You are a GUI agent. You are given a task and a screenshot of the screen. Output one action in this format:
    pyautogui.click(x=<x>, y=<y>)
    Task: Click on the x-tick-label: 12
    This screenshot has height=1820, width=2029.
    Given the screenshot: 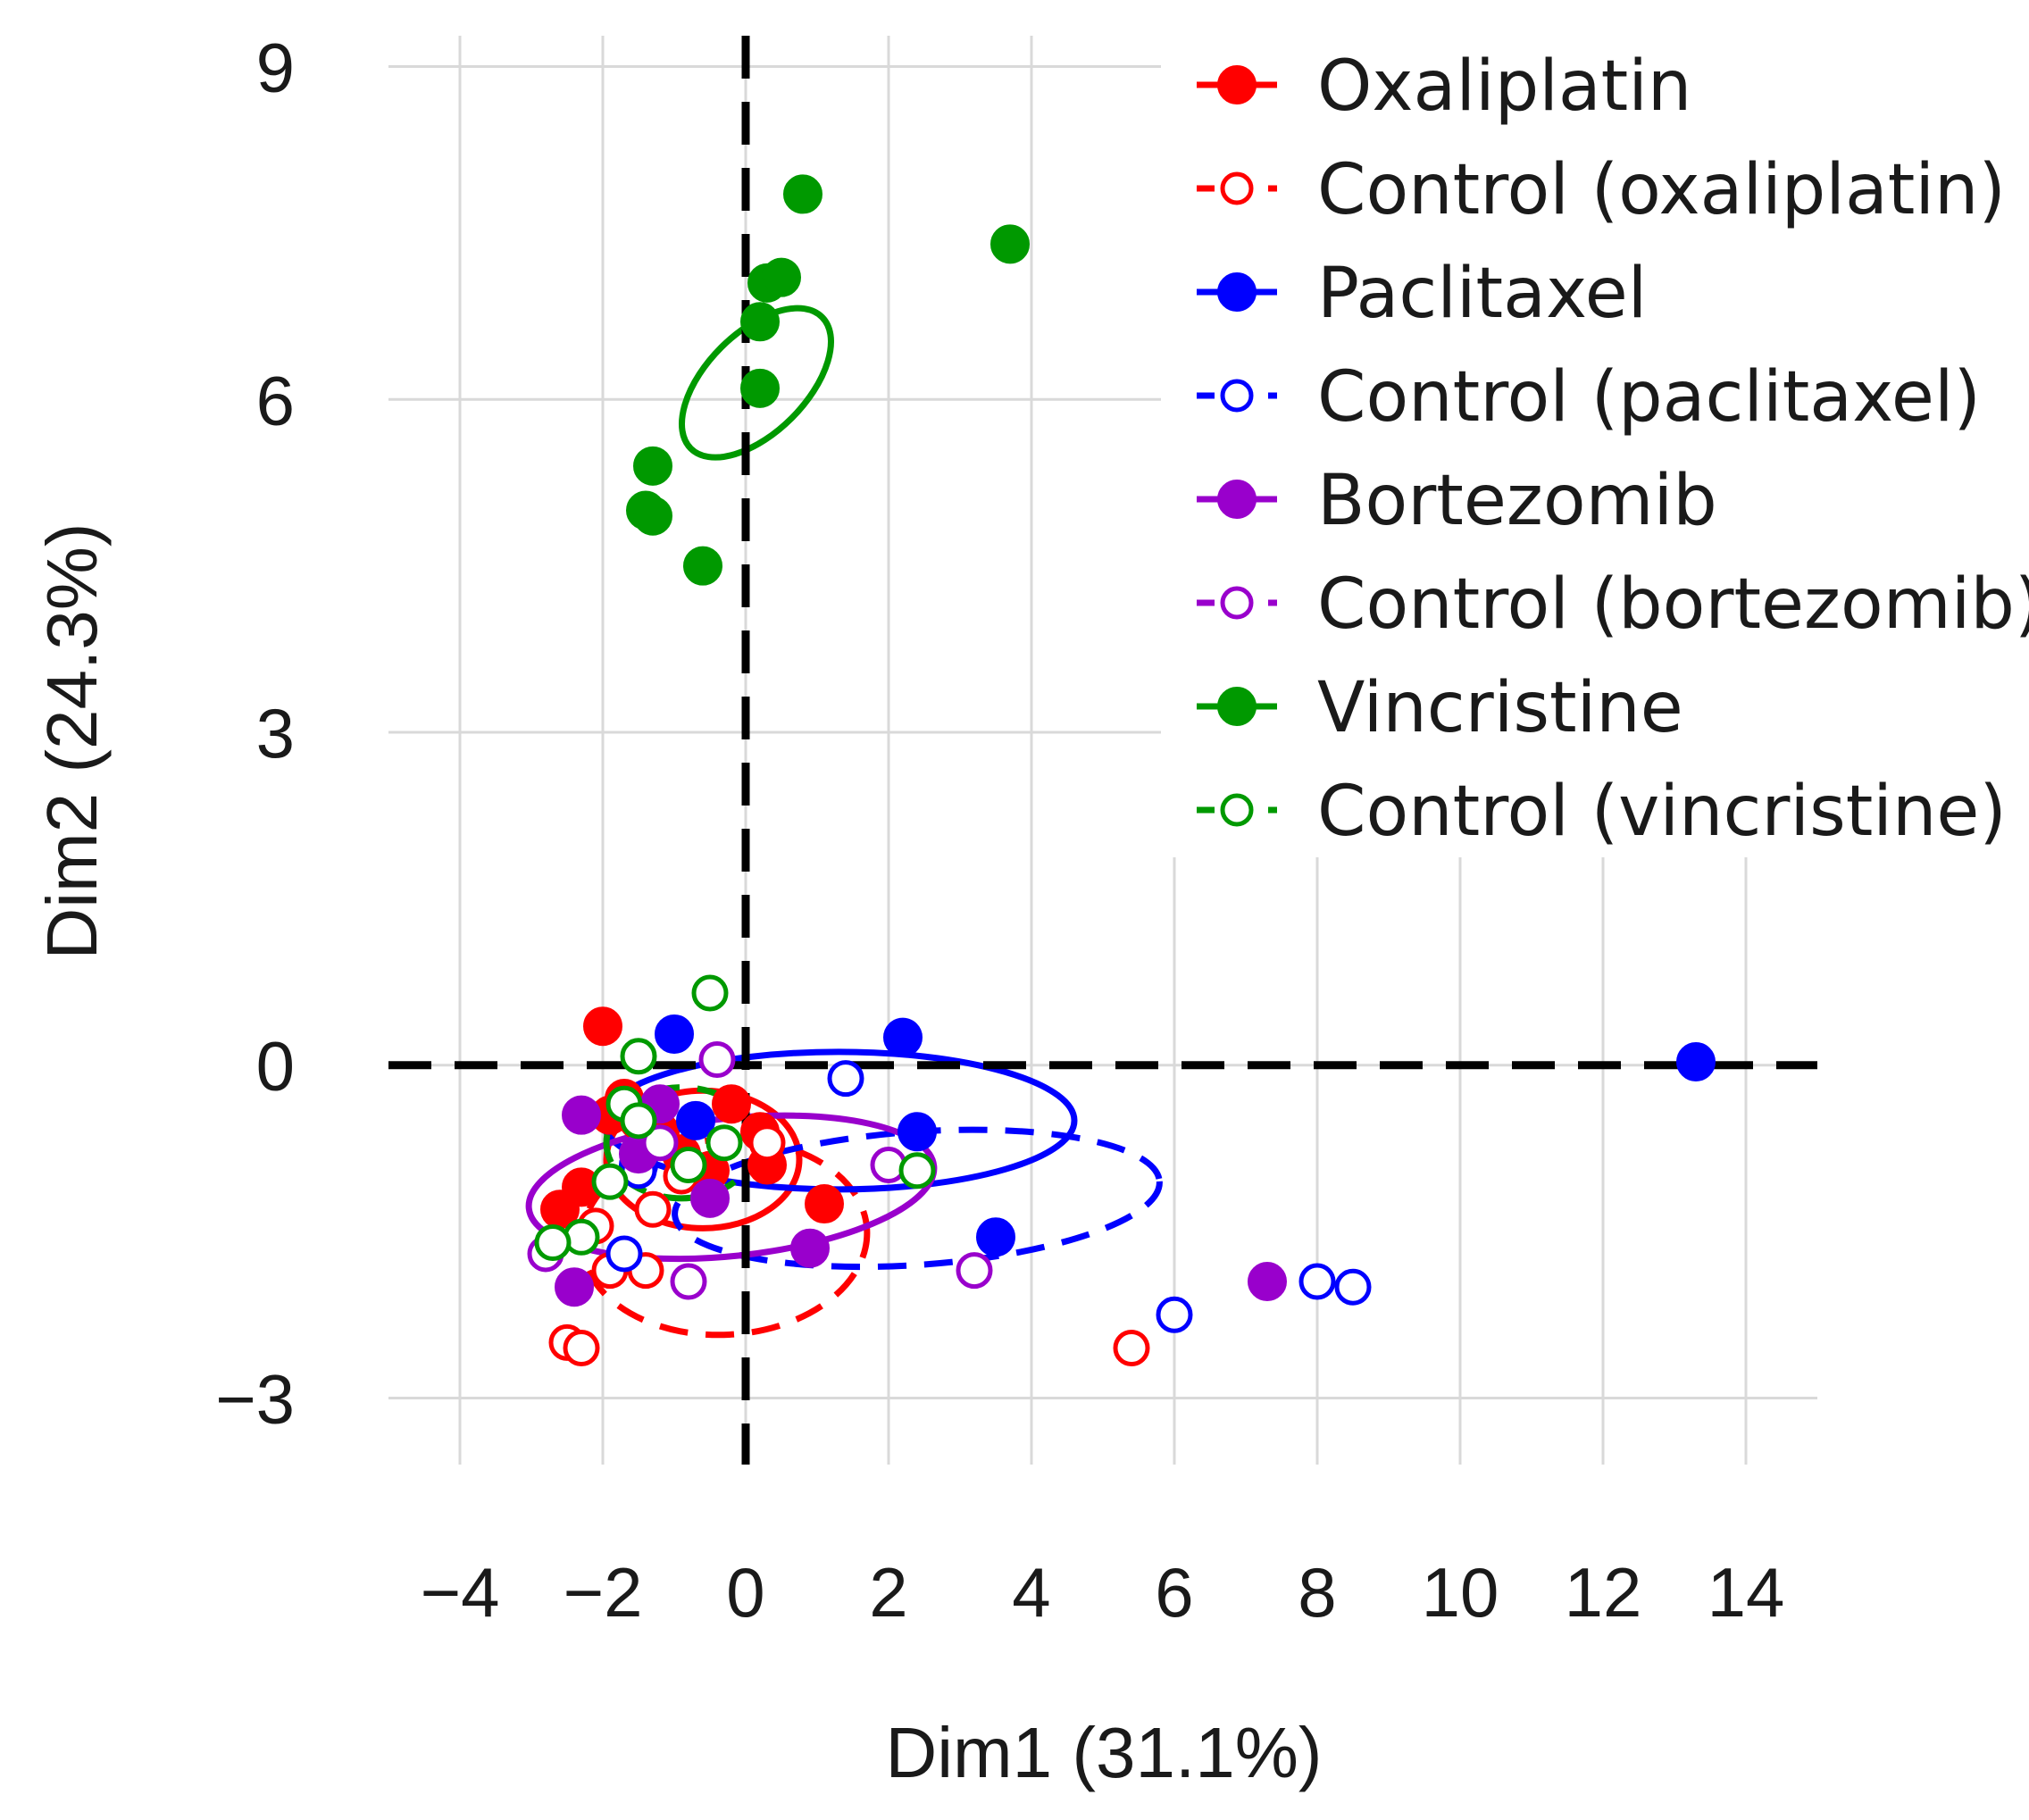 What is the action you would take?
    pyautogui.click(x=1604, y=1592)
    